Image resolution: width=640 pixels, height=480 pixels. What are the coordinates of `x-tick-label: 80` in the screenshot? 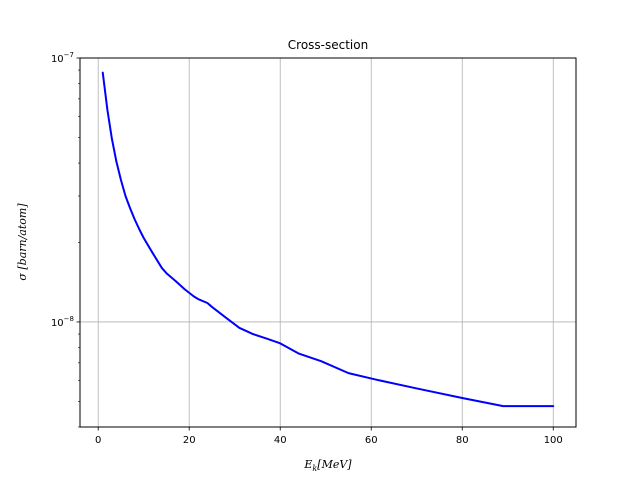 It's located at (462, 440).